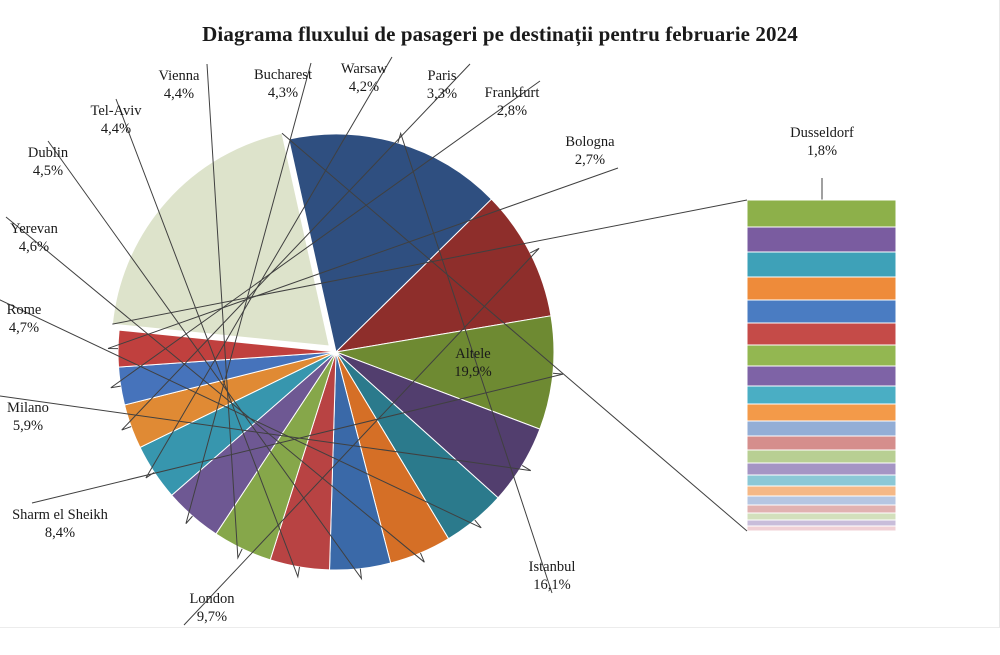 The width and height of the screenshot is (1000, 655). Describe the element at coordinates (512, 102) in the screenshot. I see `label-frankfurt: Frankfurt 2,8%` at that location.